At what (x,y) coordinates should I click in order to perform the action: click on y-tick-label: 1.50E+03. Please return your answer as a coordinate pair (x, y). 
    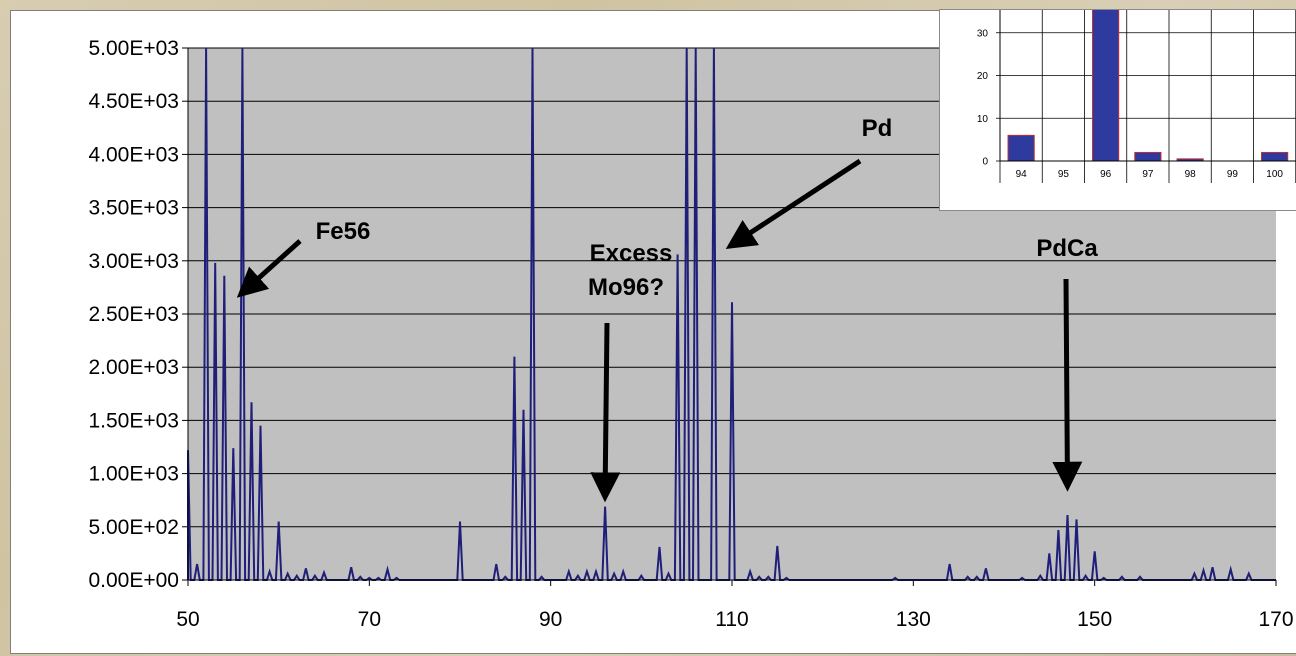
    Looking at the image, I should click on (133, 420).